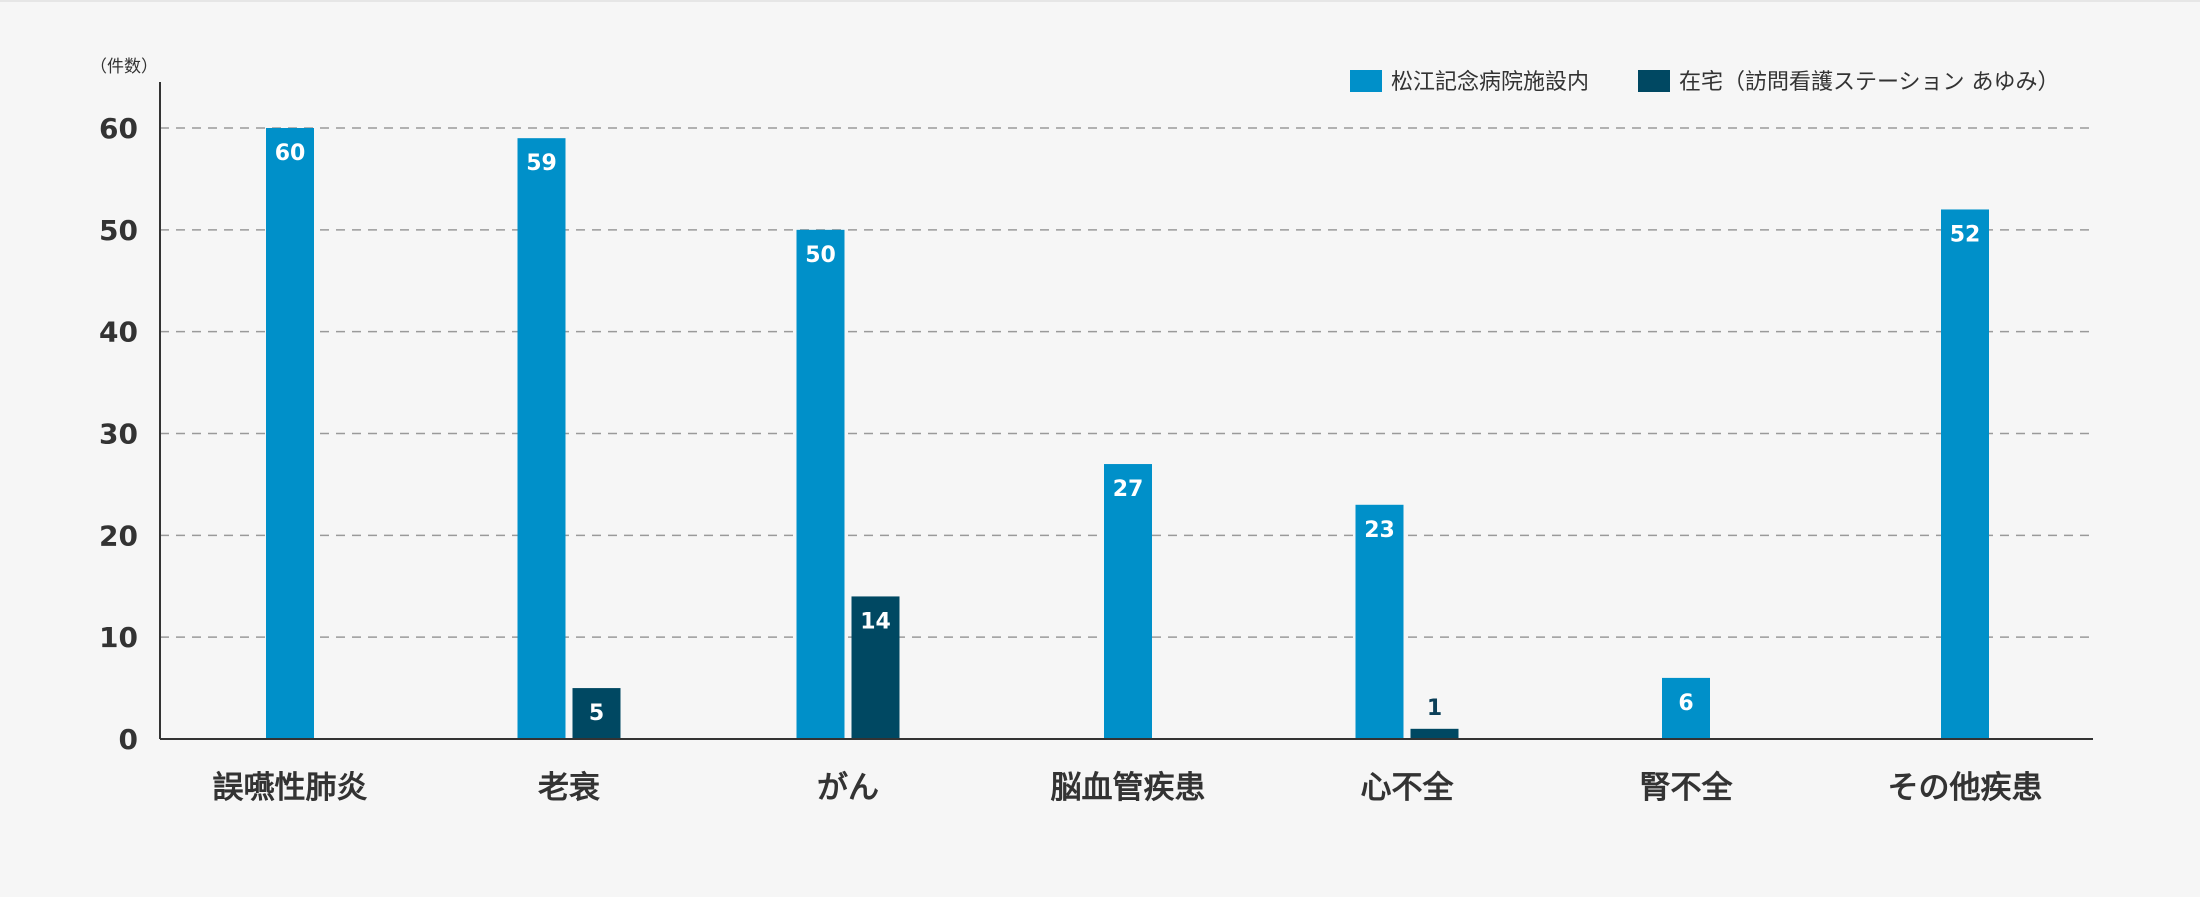 Image resolution: width=2200 pixels, height=897 pixels. Describe the element at coordinates (1379, 530) in the screenshot. I see `bar-value-label: 23` at that location.